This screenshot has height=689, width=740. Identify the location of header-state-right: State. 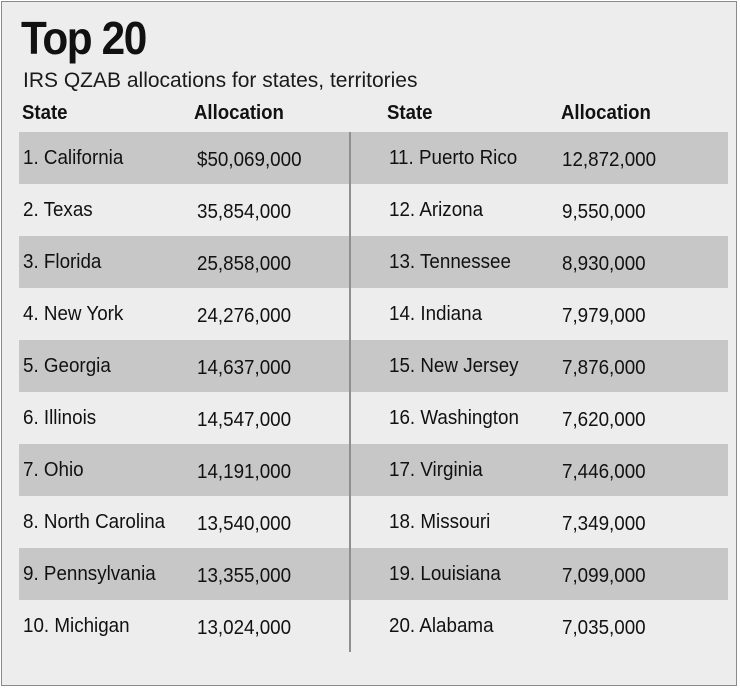
(410, 113).